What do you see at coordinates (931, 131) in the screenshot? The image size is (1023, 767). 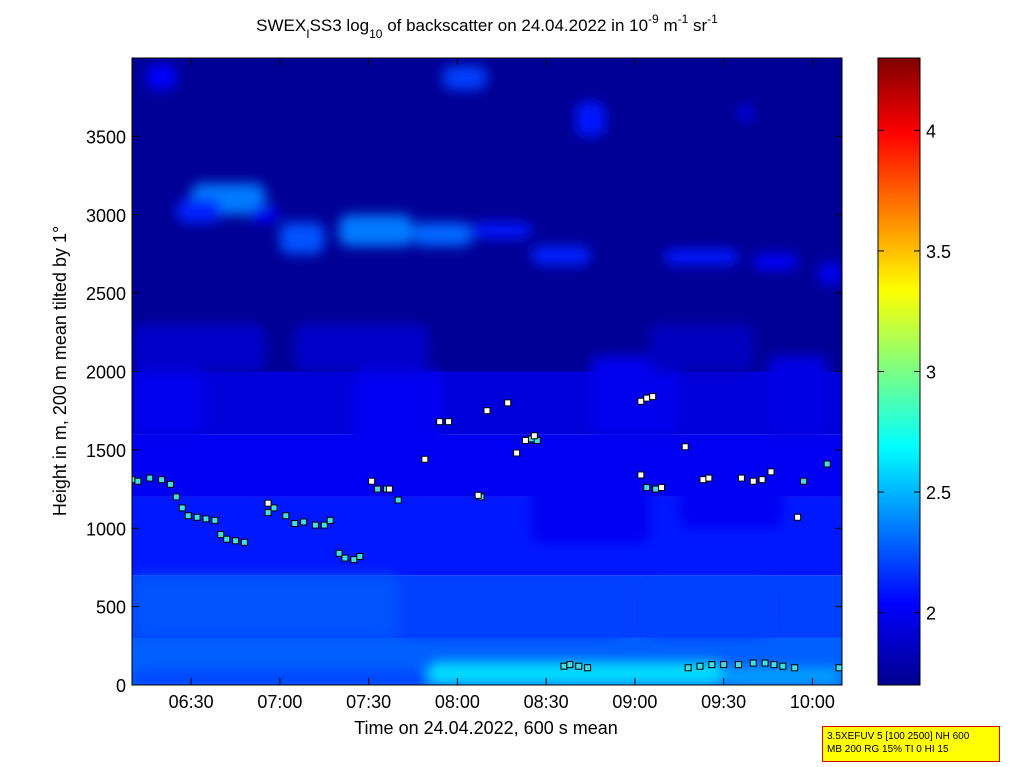 I see `colorbar-tick-label: 4` at bounding box center [931, 131].